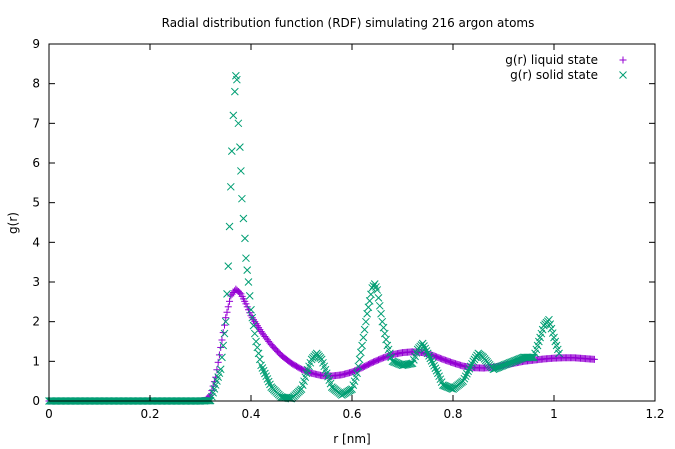  I want to click on y-tick-label: 3, so click(36, 282).